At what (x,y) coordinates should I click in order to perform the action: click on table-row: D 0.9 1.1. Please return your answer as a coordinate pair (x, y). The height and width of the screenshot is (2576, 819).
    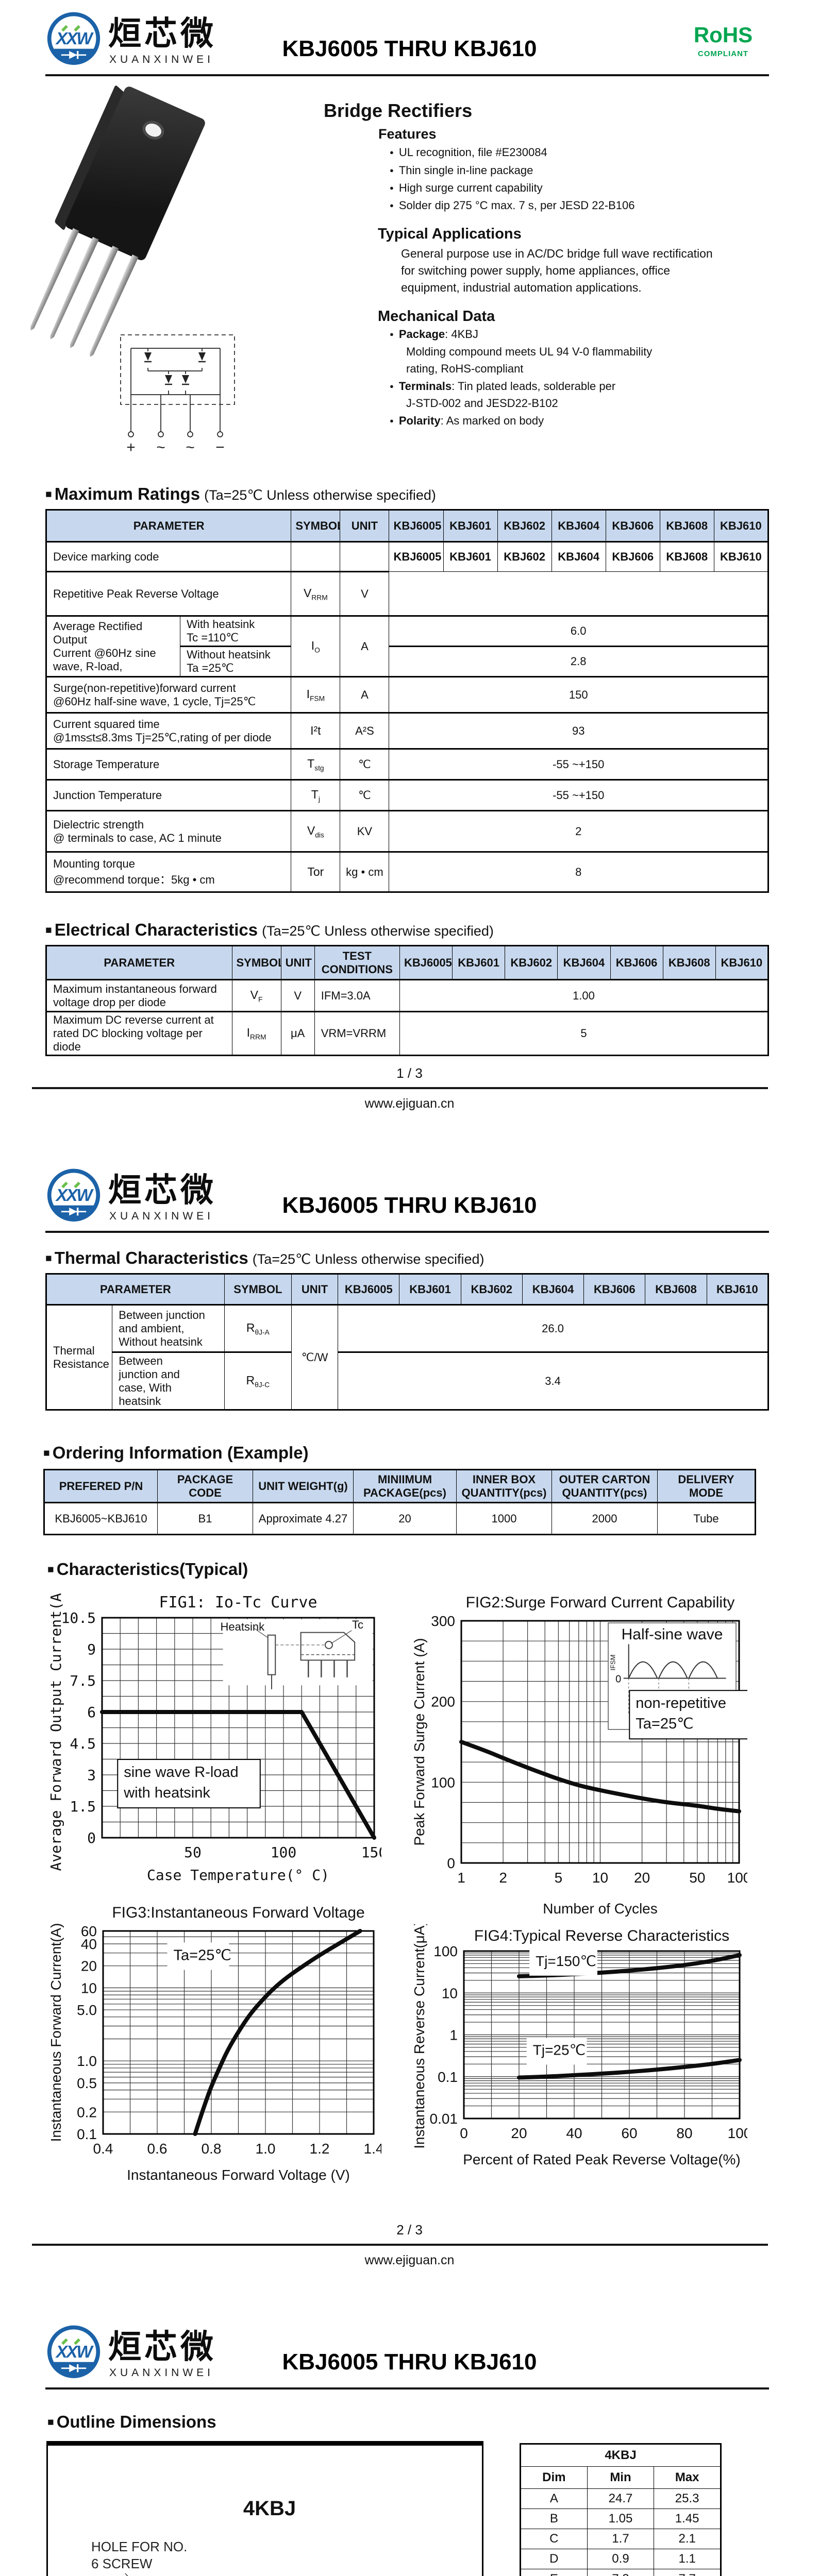
    Looking at the image, I should click on (620, 2559).